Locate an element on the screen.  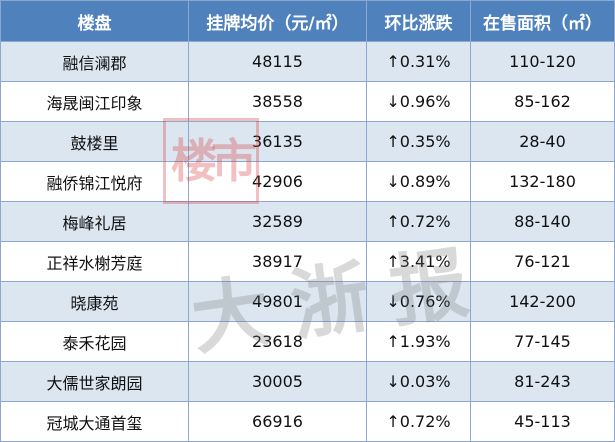
cell-change: ↑1.93% is located at coordinates (418, 341).